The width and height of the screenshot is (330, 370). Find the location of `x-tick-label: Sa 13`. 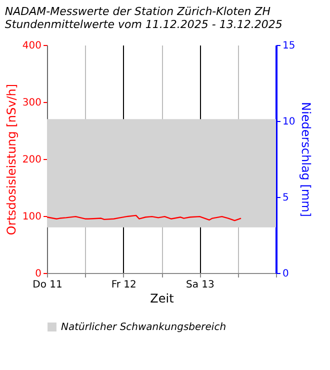

x-tick-label: Sa 13 is located at coordinates (200, 285).